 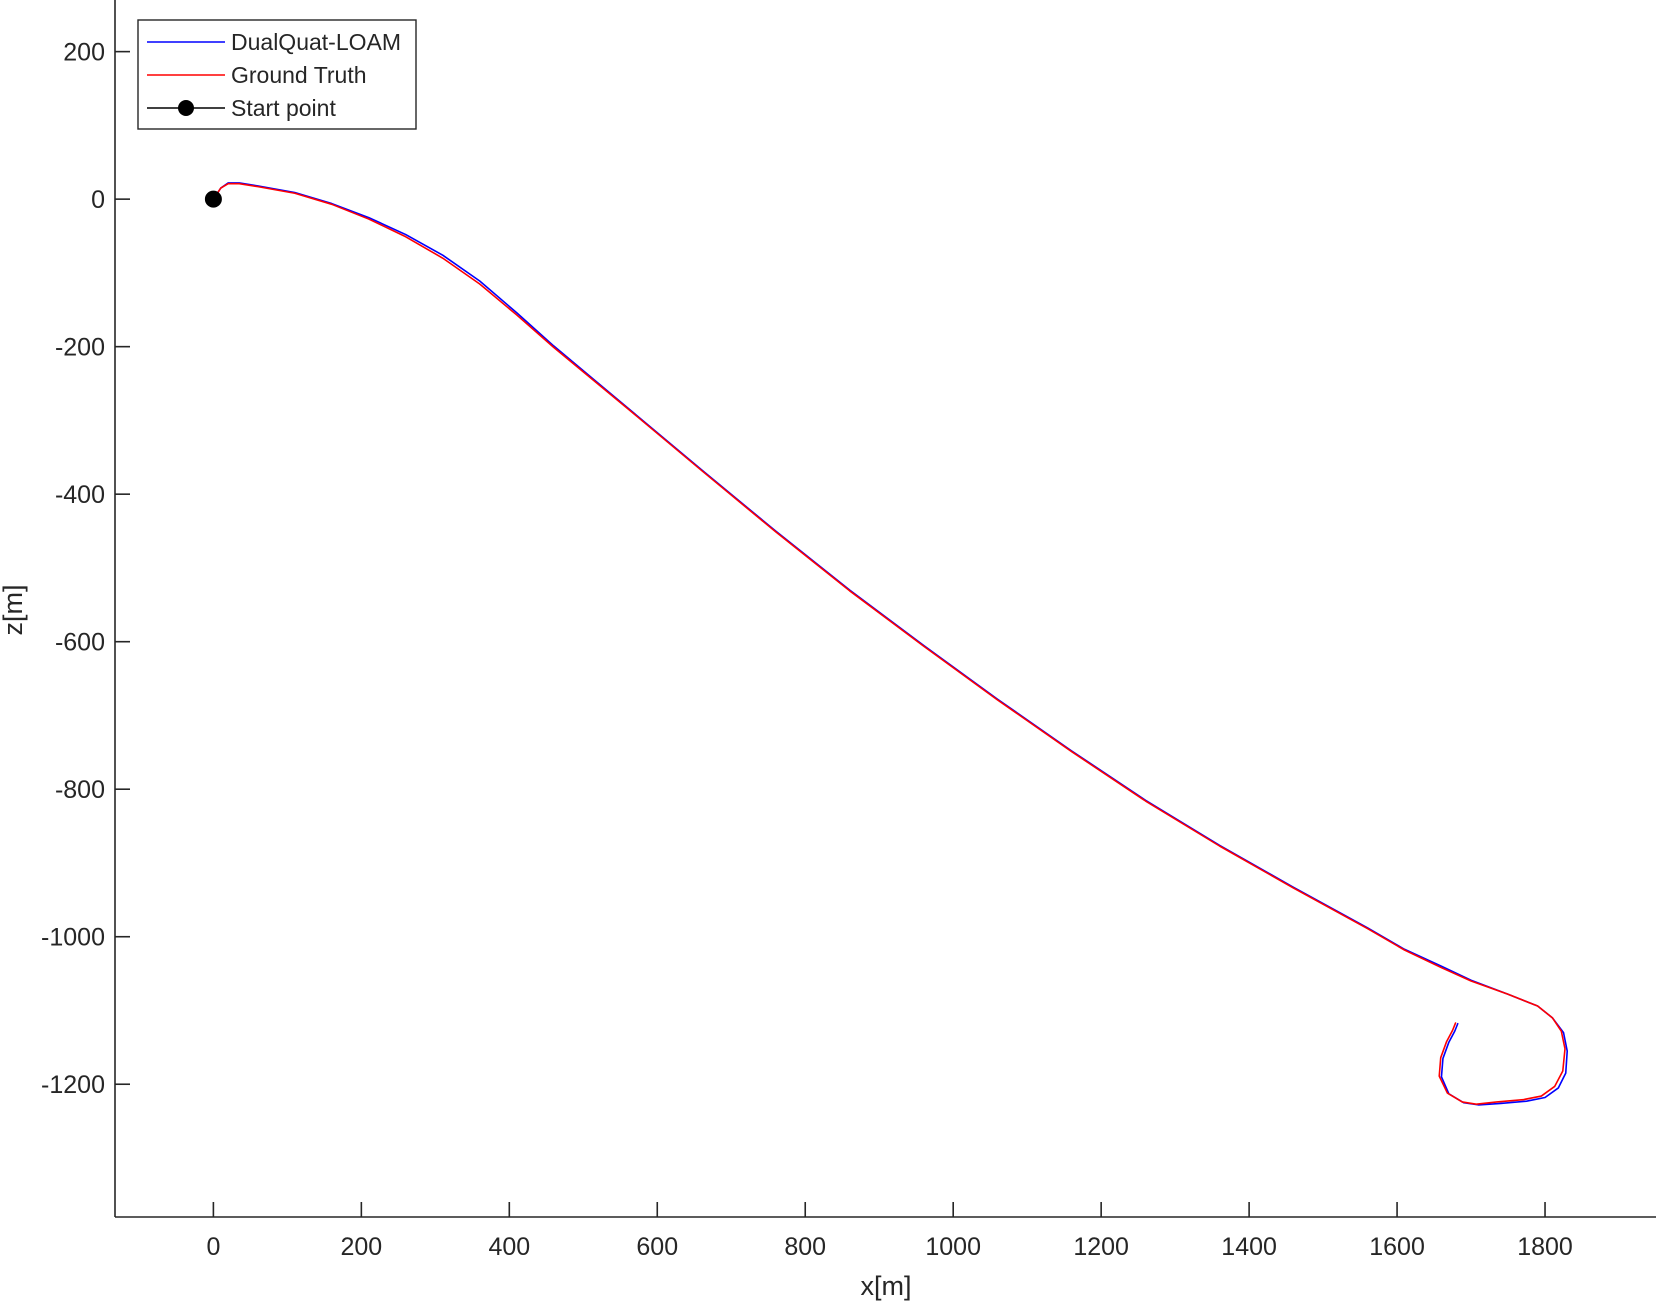 I want to click on x-tick-label: 0, so click(x=213, y=1247).